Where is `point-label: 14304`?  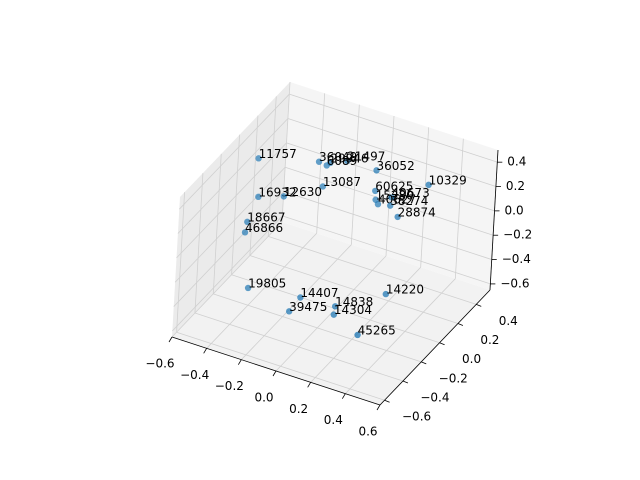
point-label: 14304 is located at coordinates (353, 310).